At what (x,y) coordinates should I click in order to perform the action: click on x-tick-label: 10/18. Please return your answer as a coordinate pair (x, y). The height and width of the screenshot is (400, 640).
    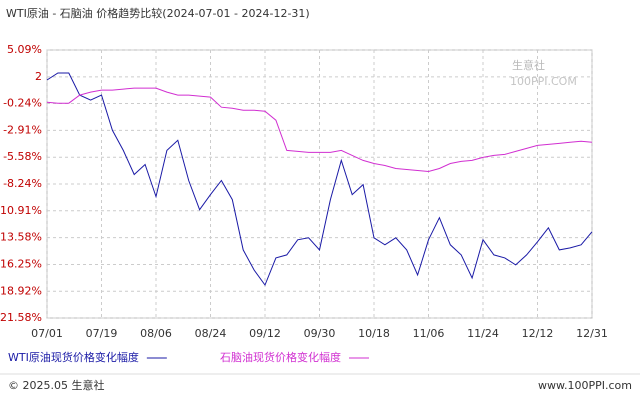
    Looking at the image, I should click on (374, 333).